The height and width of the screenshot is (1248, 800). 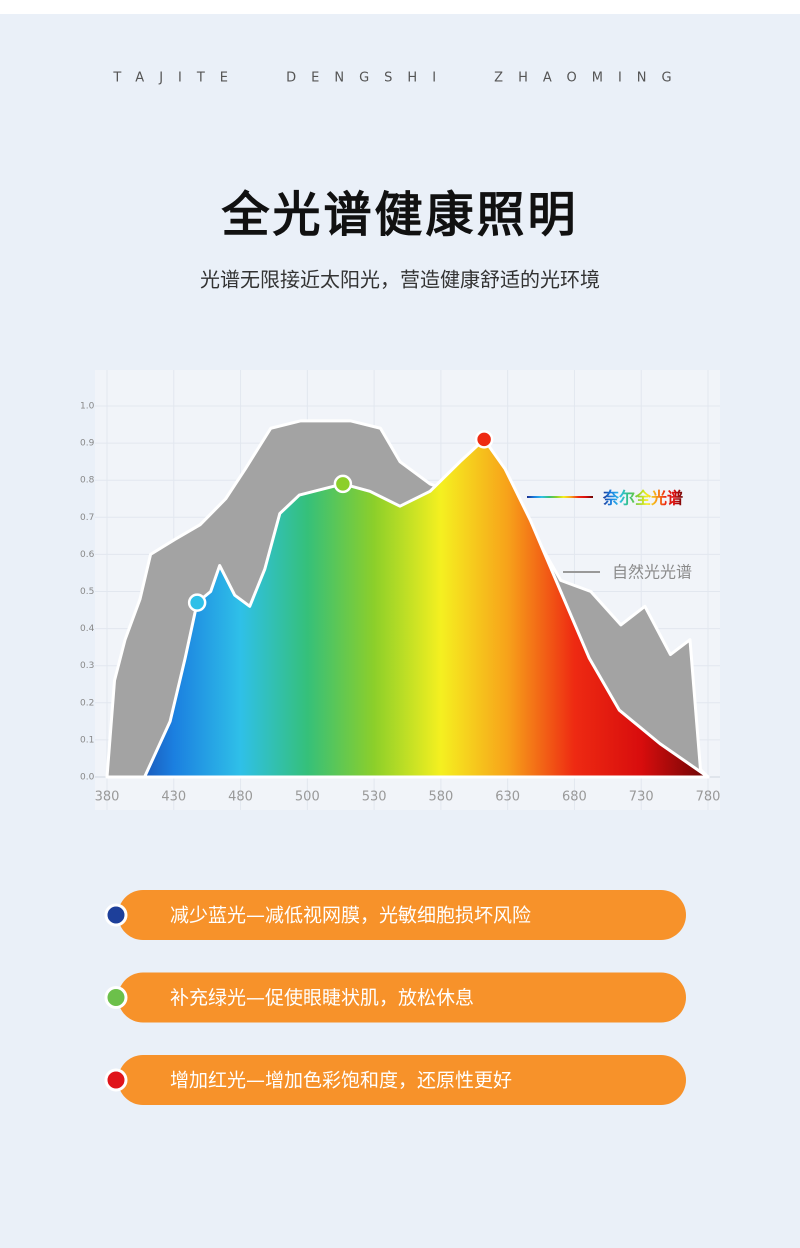 I want to click on y-tick-label: 0.0, so click(x=87, y=778).